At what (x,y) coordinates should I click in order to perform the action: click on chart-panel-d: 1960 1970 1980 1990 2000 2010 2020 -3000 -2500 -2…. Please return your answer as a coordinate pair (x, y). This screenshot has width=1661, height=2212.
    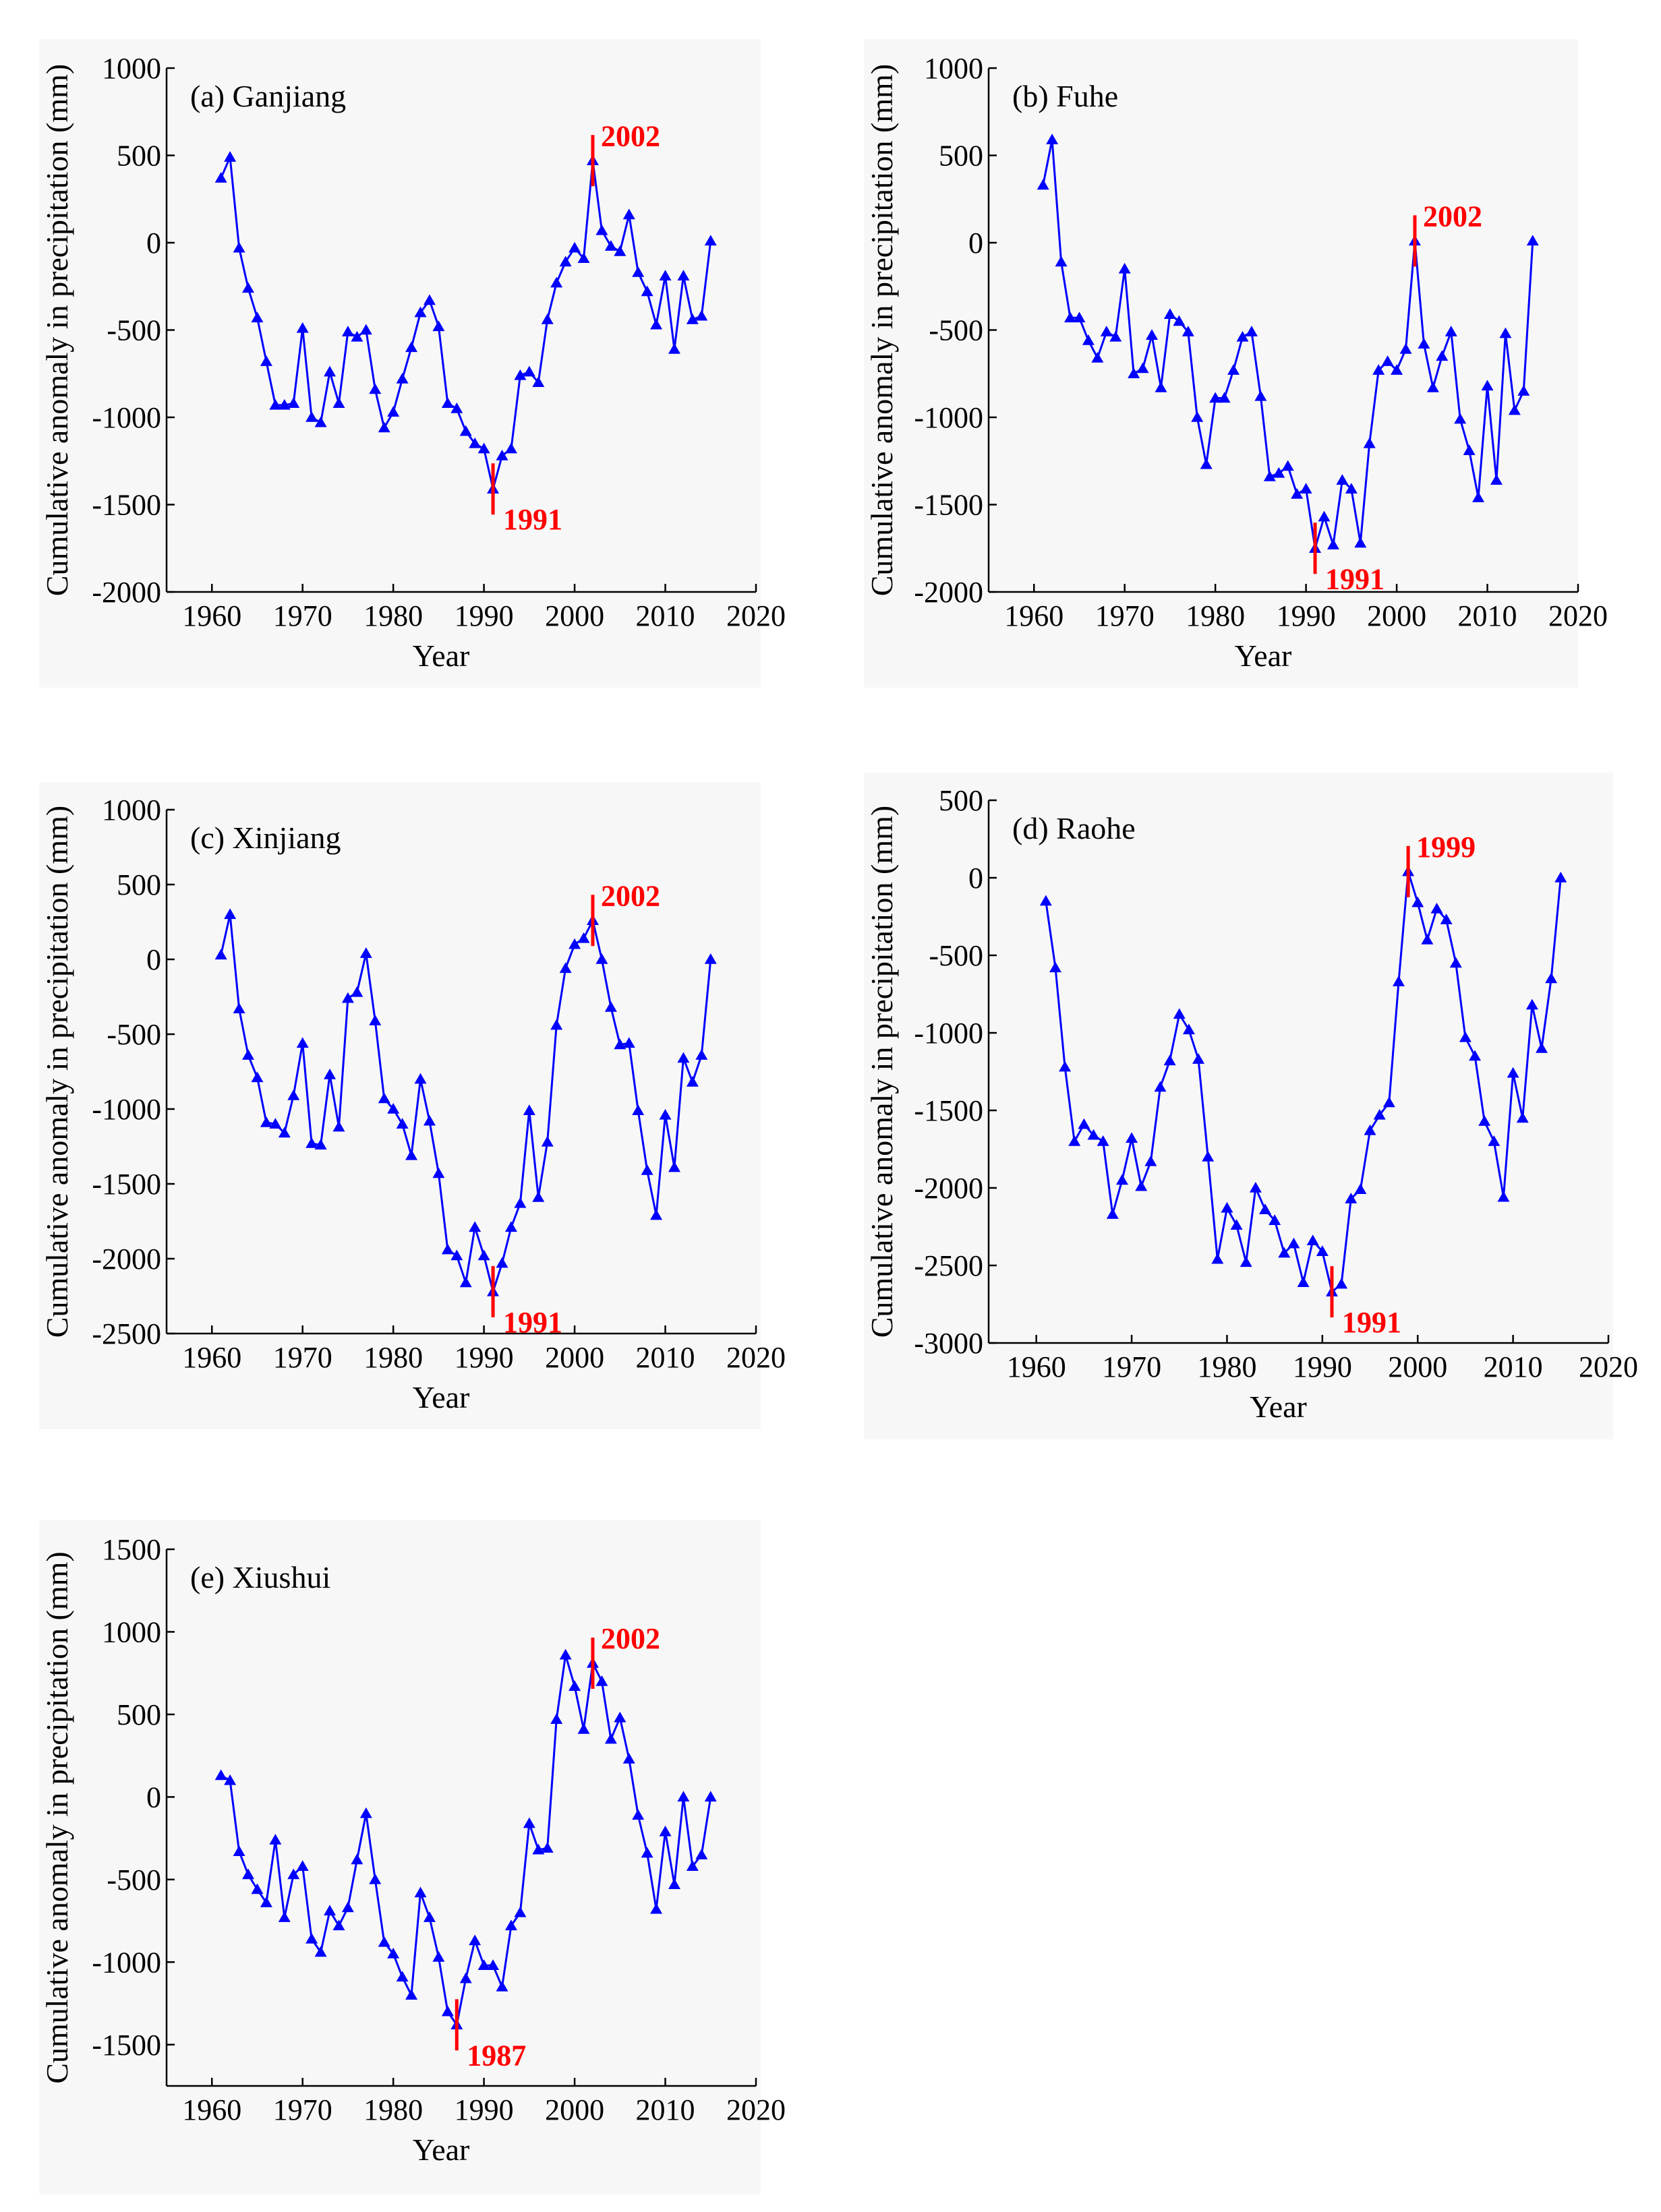
    Looking at the image, I should click on (1251, 1106).